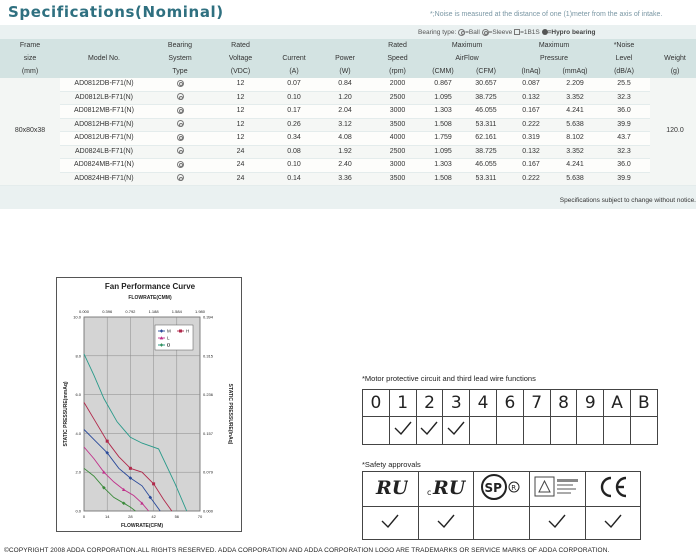 This screenshot has height=559, width=696. What do you see at coordinates (472, 32) in the screenshot?
I see `bearing-ball-label: =Ball` at bounding box center [472, 32].